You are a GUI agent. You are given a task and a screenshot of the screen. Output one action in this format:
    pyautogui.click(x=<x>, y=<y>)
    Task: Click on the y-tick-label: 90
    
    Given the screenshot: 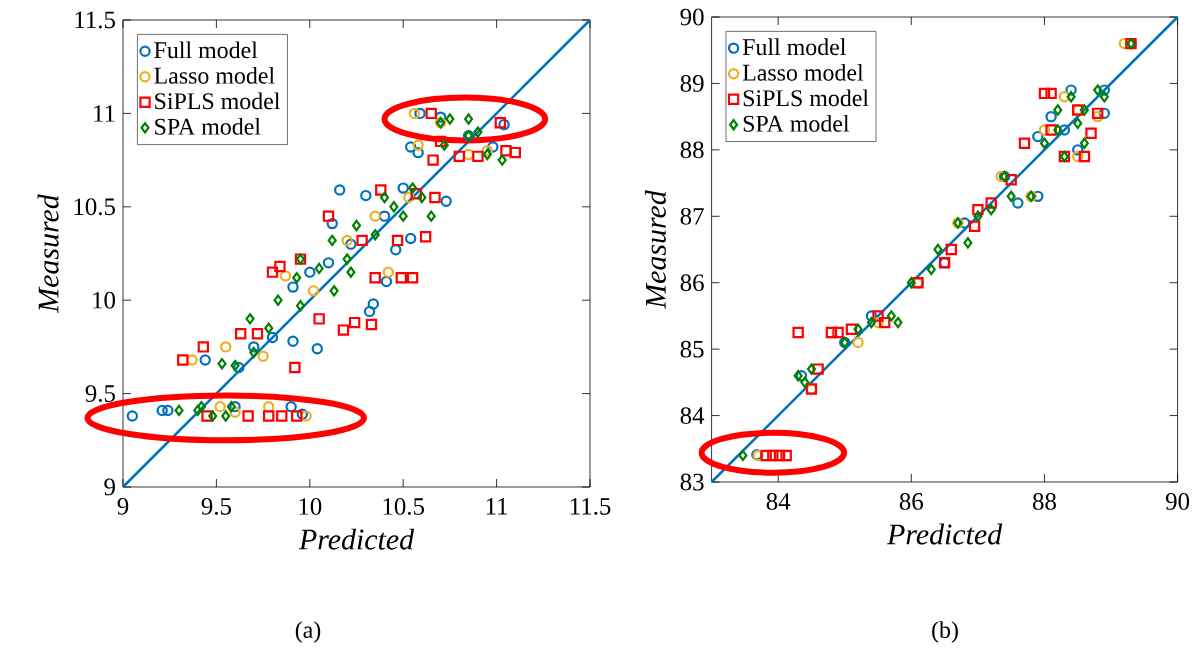 What is the action you would take?
    pyautogui.click(x=692, y=17)
    